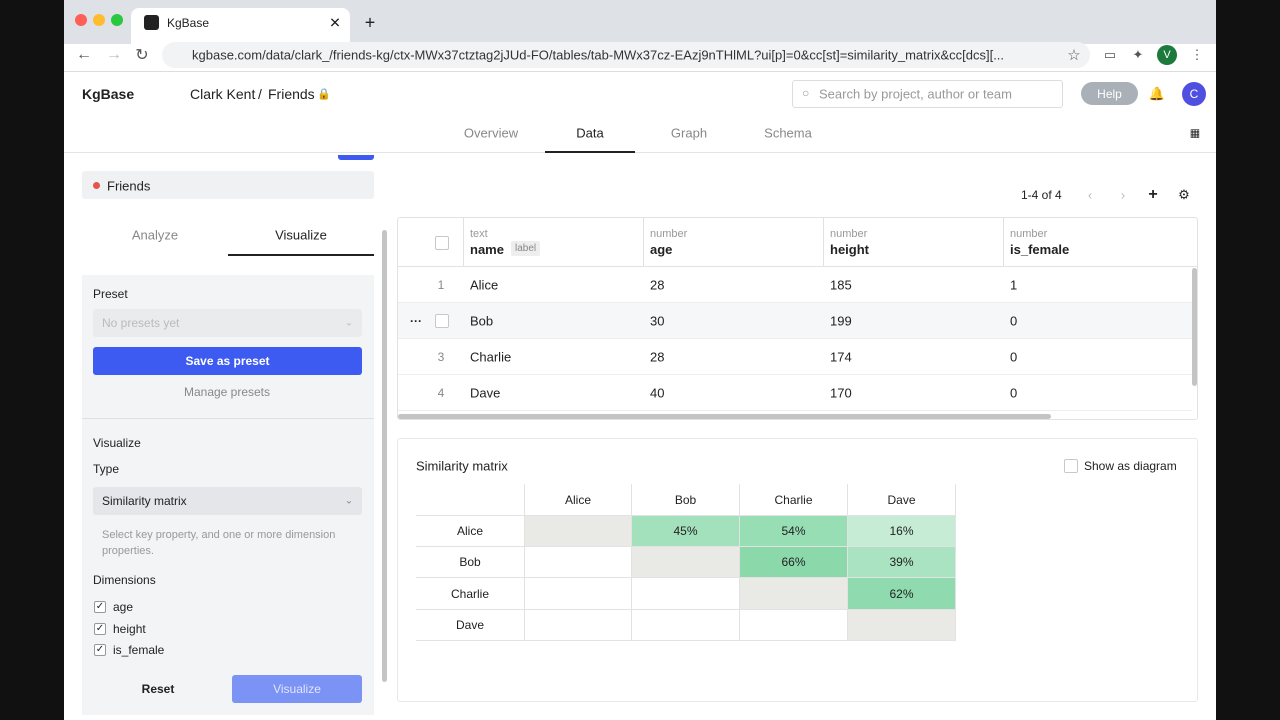 The image size is (1280, 720). I want to click on preset-select, so click(227, 323).